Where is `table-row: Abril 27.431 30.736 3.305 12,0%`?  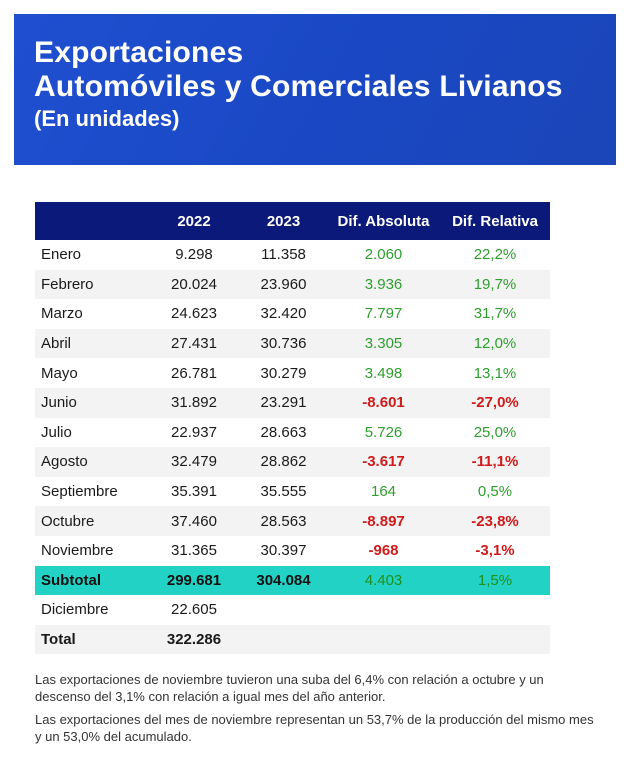
table-row: Abril 27.431 30.736 3.305 12,0% is located at coordinates (292, 343).